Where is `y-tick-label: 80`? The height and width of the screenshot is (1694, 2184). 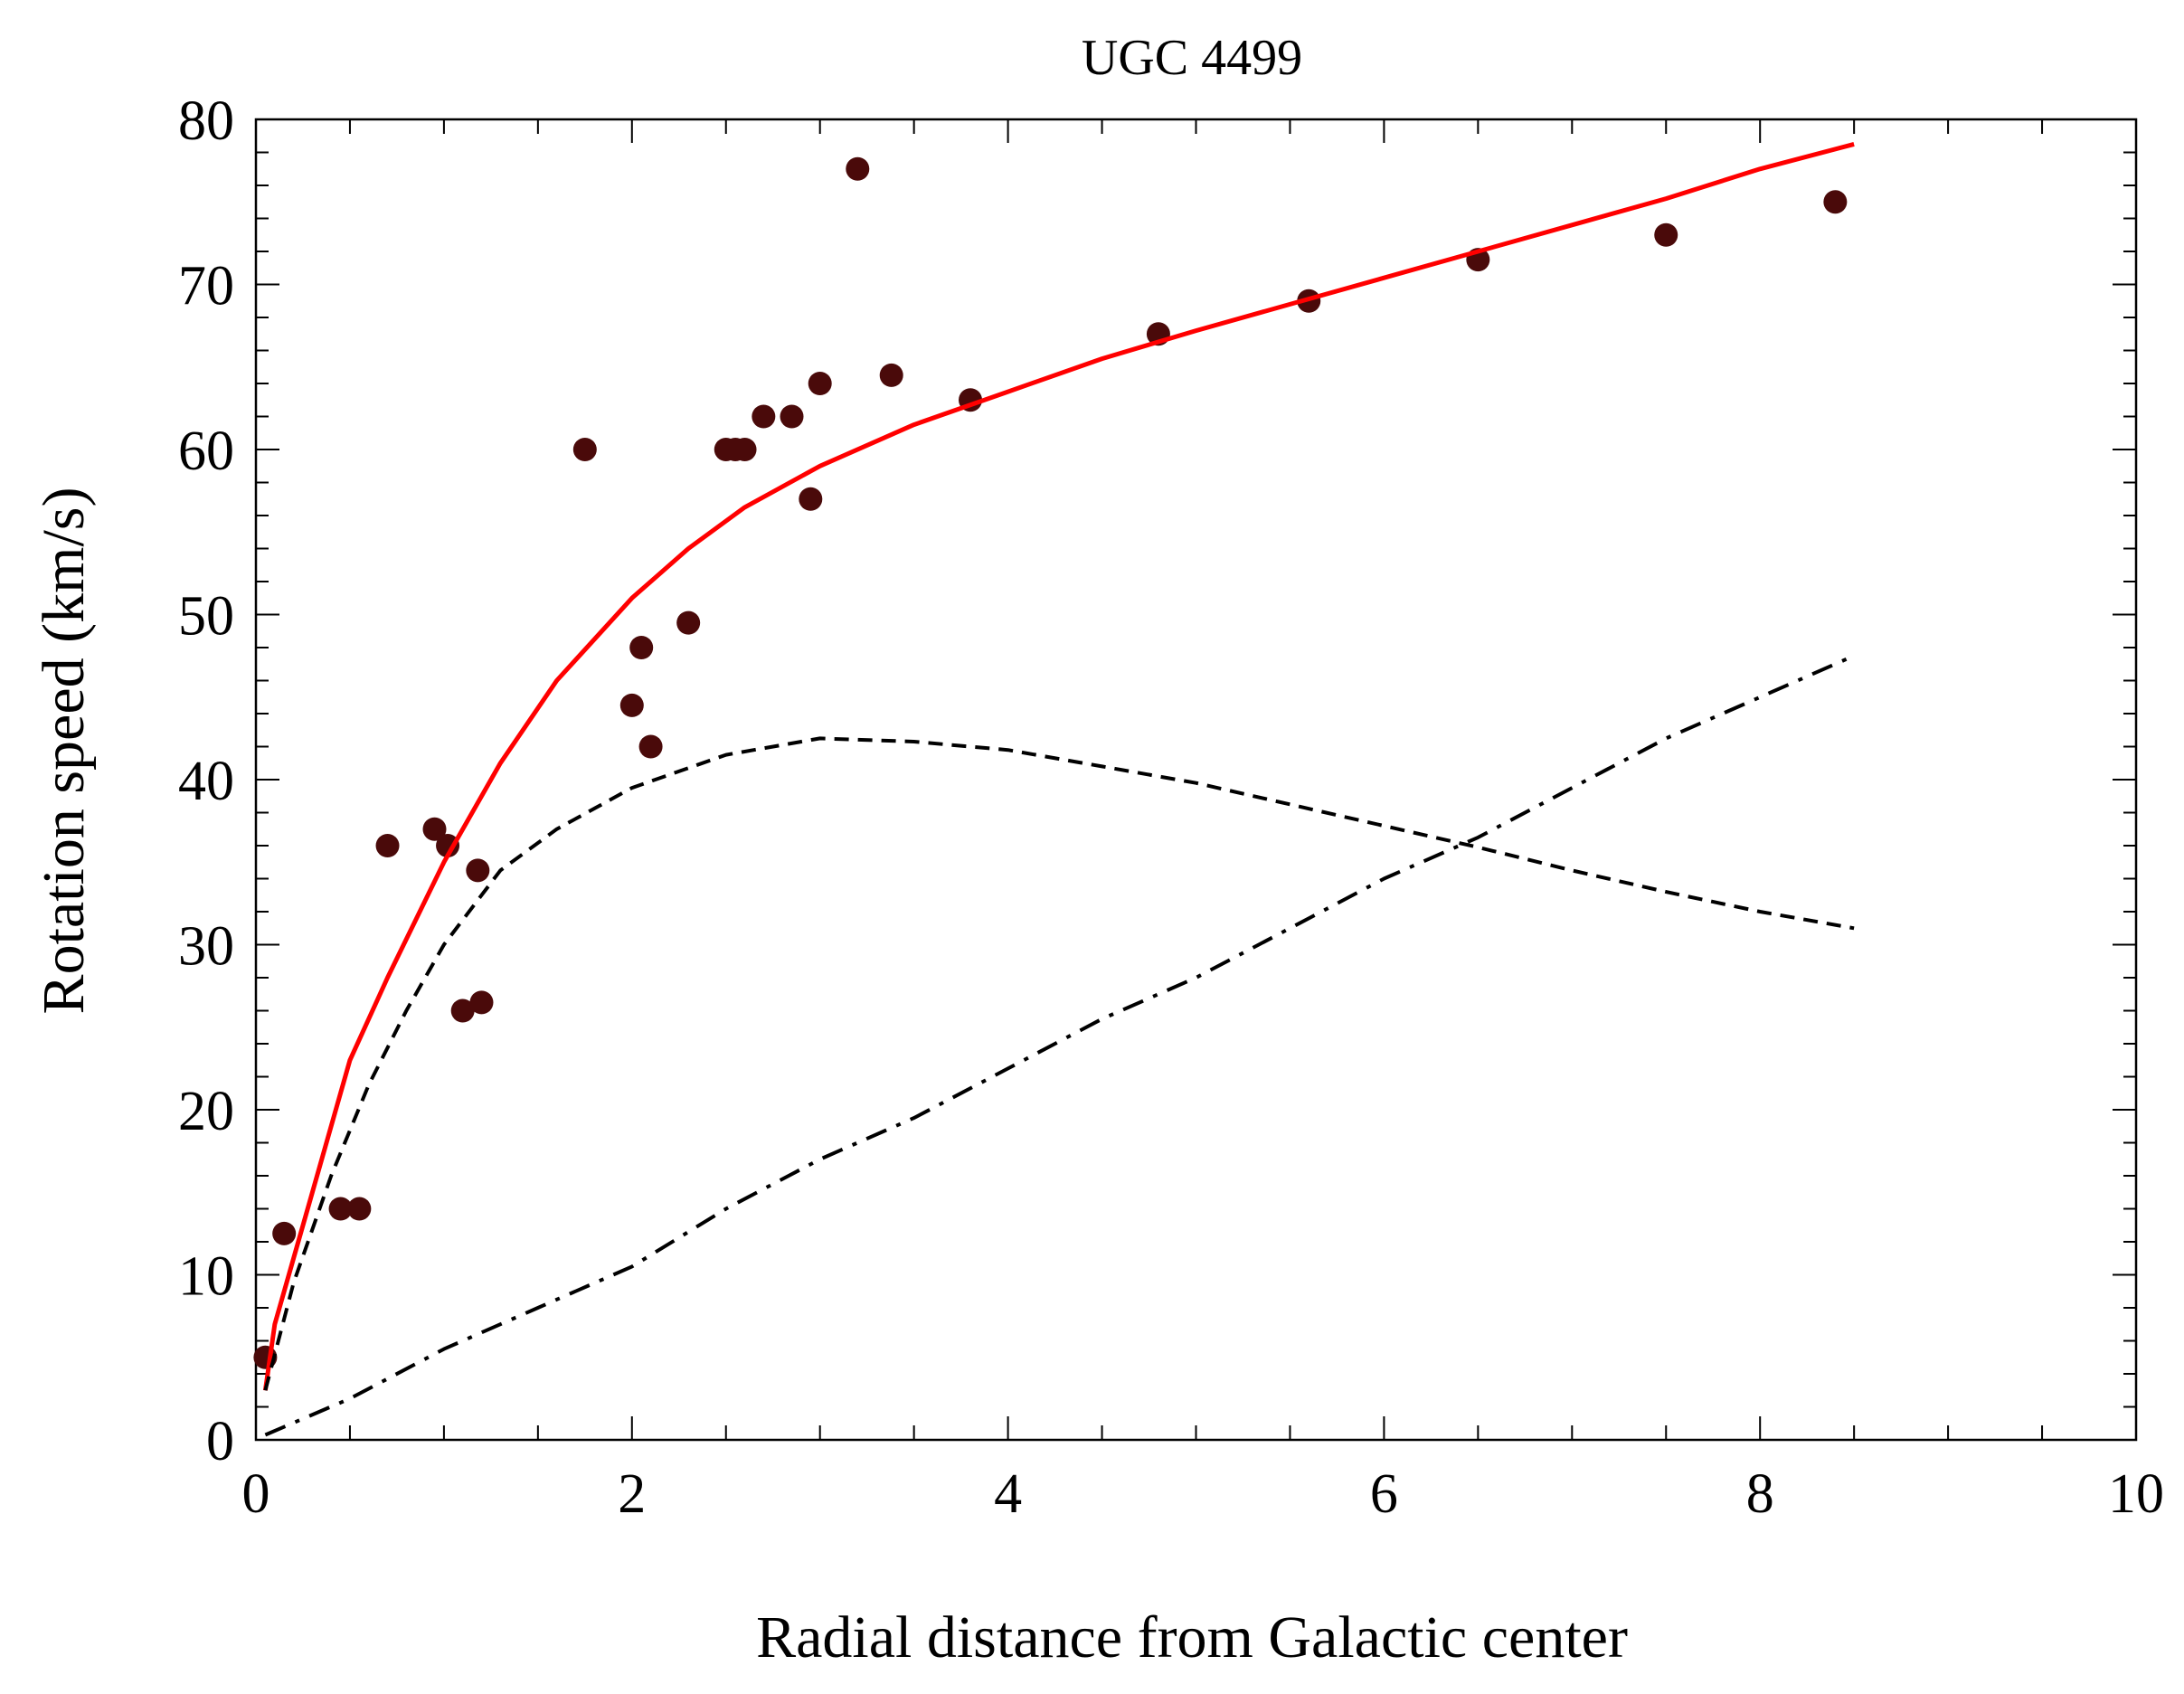 y-tick-label: 80 is located at coordinates (206, 121).